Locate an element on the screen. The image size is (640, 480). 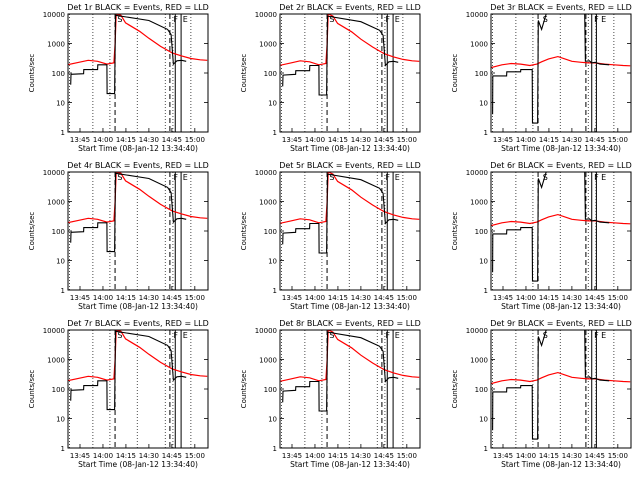
panel-frame is located at coordinates (350, 389).